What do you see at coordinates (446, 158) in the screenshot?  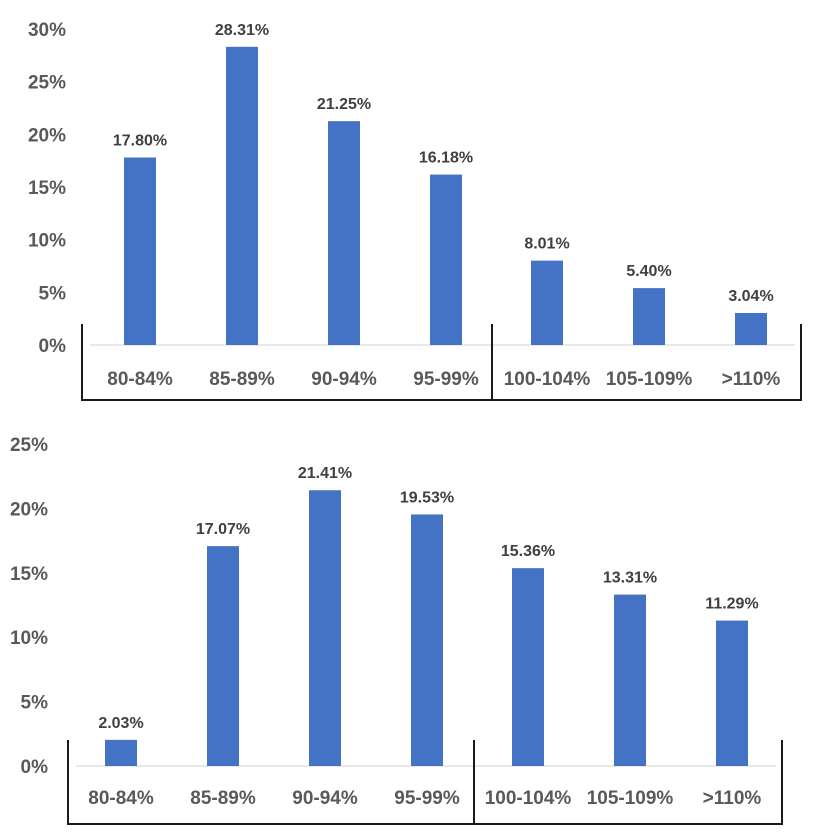 I see `data-label: 16.18%` at bounding box center [446, 158].